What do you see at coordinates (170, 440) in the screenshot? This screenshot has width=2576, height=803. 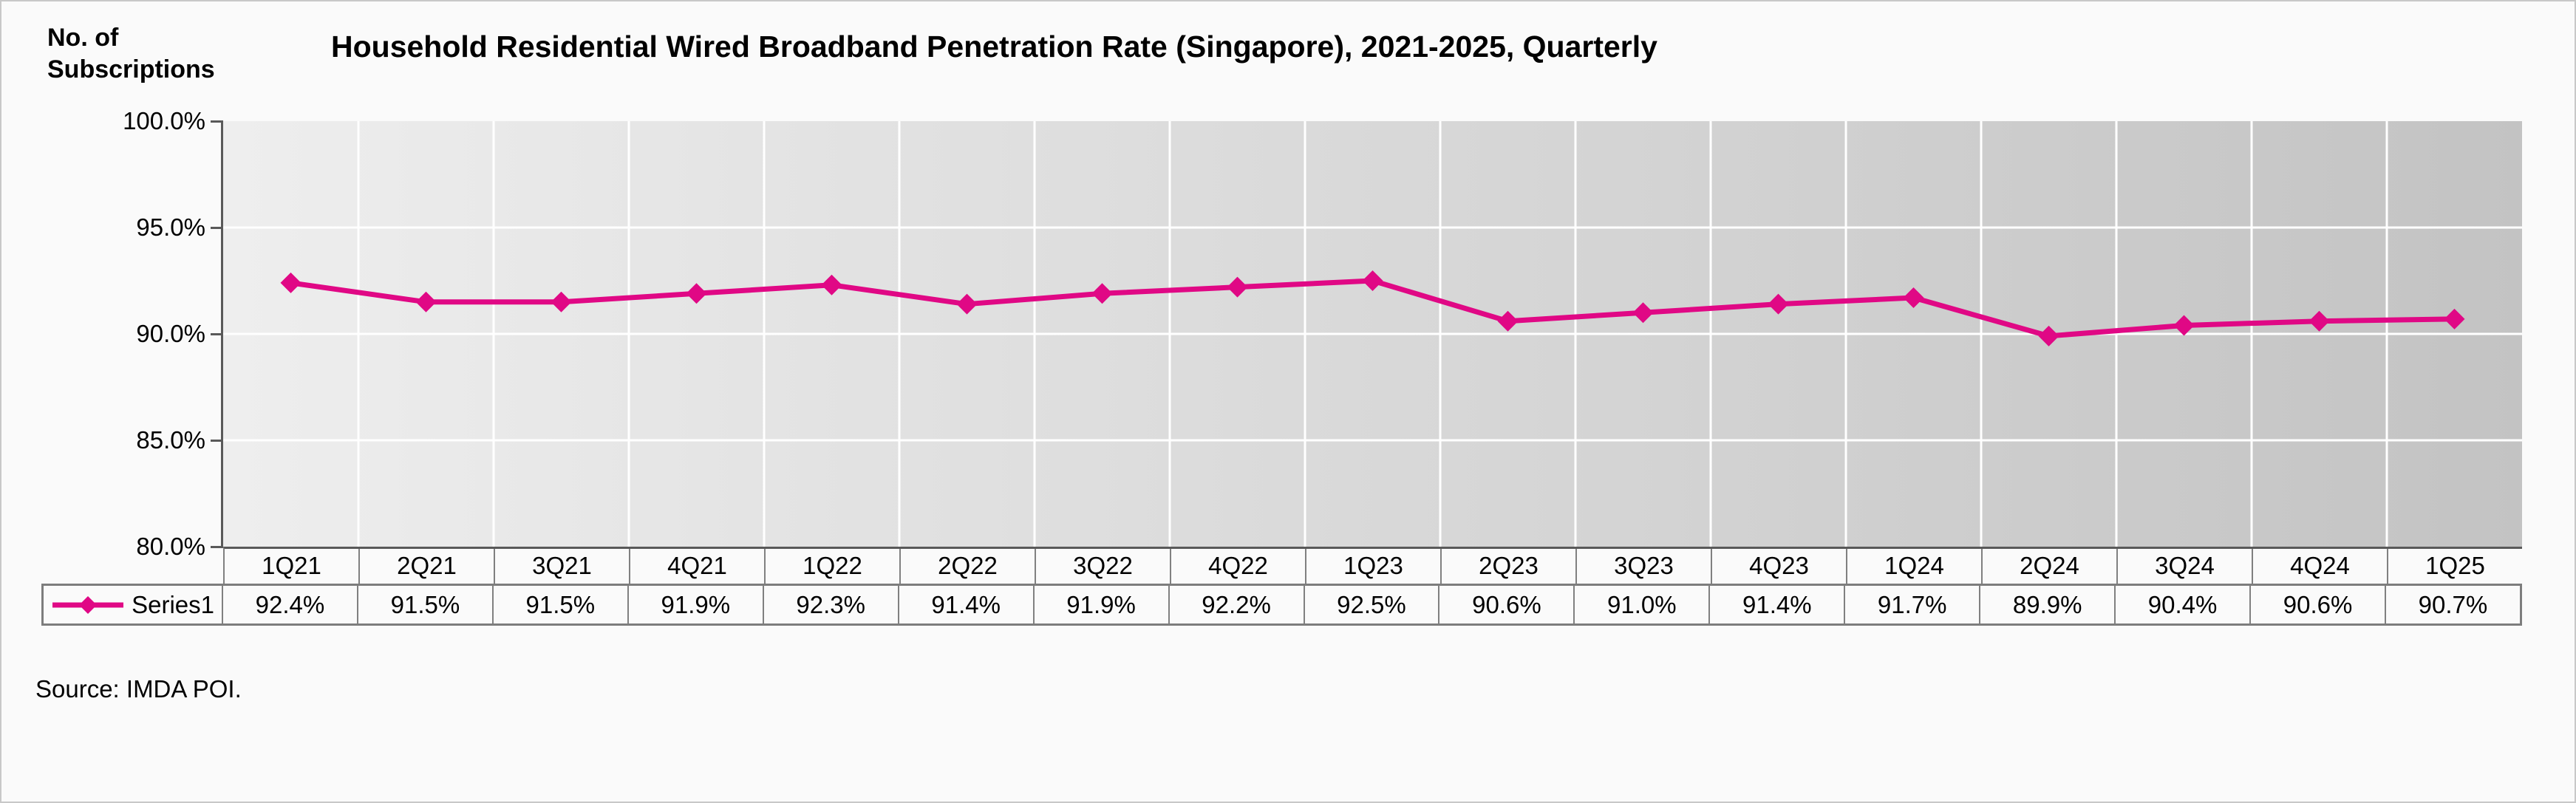 I see `y-axis-tick-label: 85.0%` at bounding box center [170, 440].